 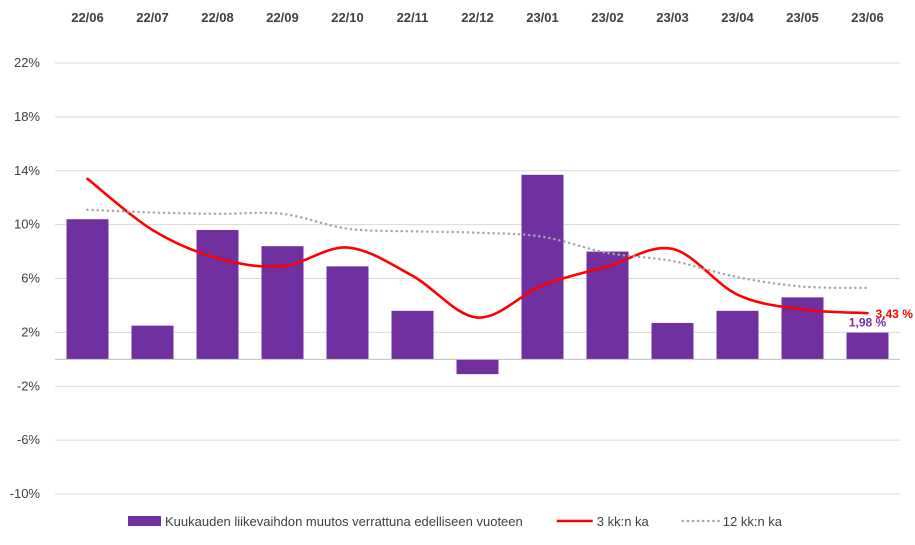 What do you see at coordinates (753, 521) in the screenshot?
I see `legend-label: 12 kk:n ka` at bounding box center [753, 521].